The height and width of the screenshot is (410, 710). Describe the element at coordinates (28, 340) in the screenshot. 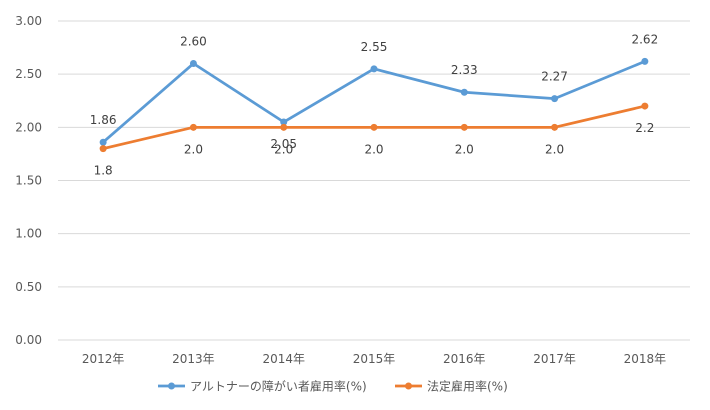

I see `y-tick-label: 0.00` at that location.